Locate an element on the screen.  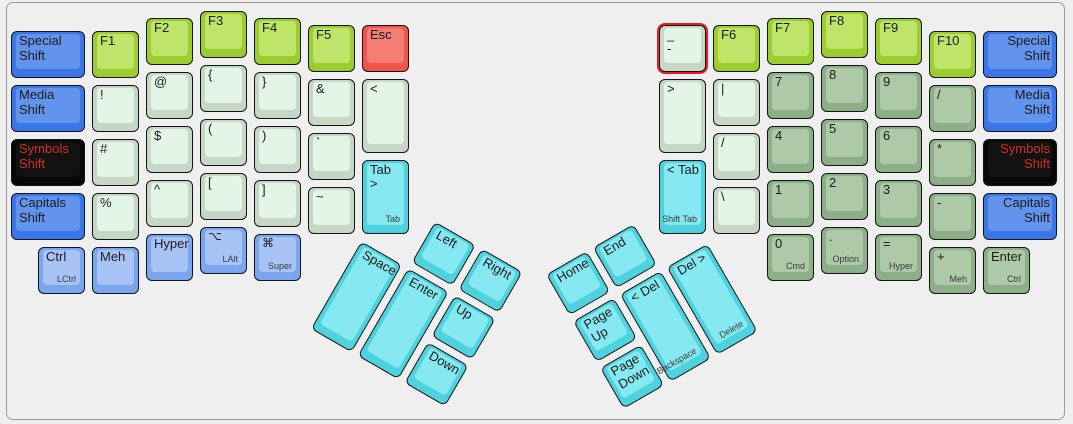
key-numpad-8: 8 is located at coordinates (844, 88).